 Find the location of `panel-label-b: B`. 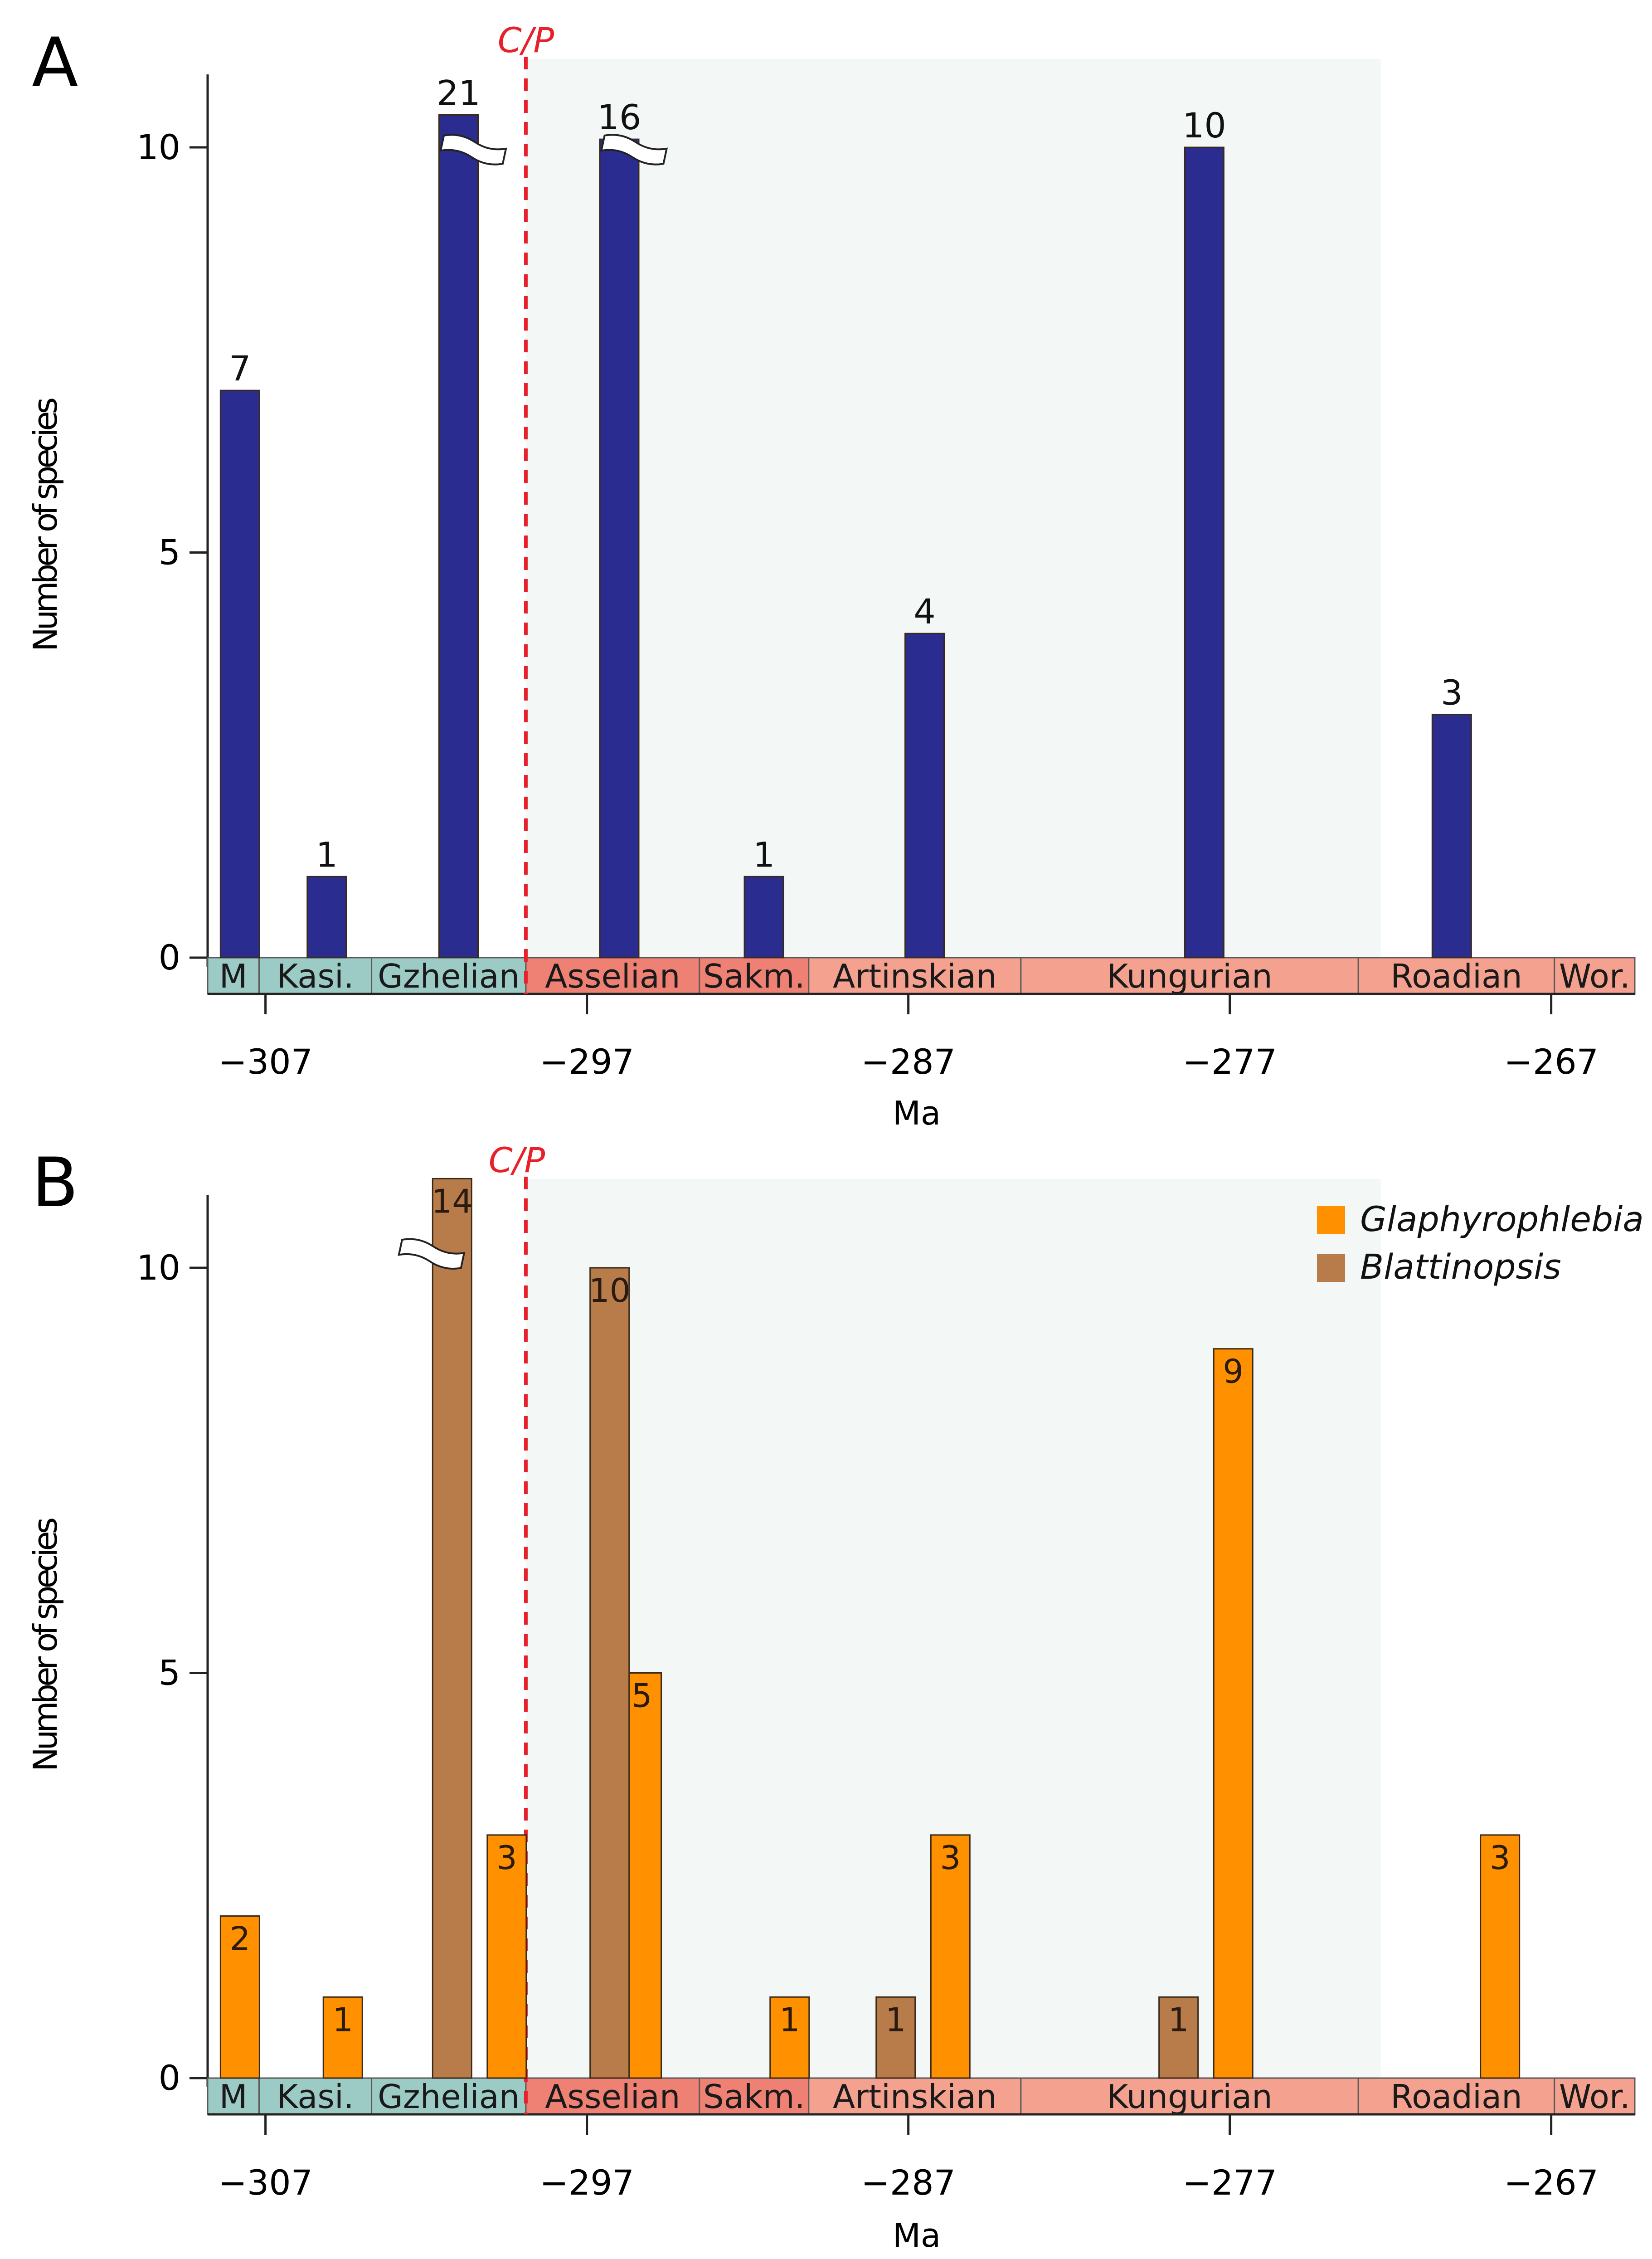

panel-label-b: B is located at coordinates (55, 1183).